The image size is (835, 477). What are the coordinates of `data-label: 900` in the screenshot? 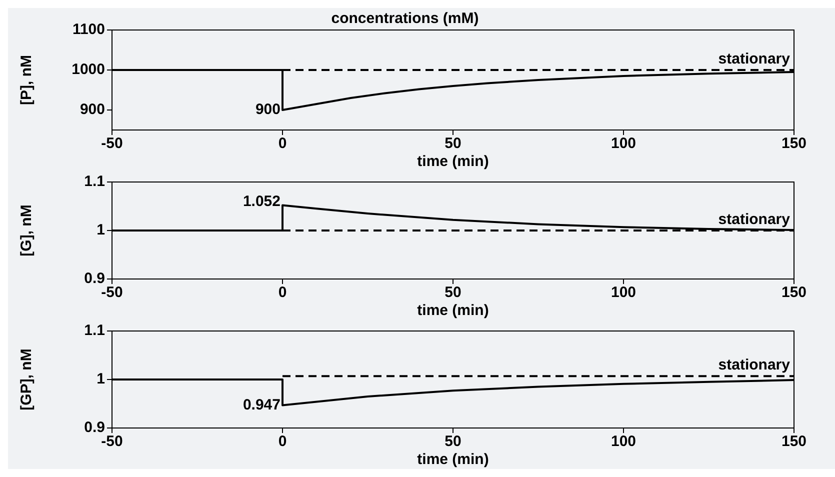 It's located at (267, 109).